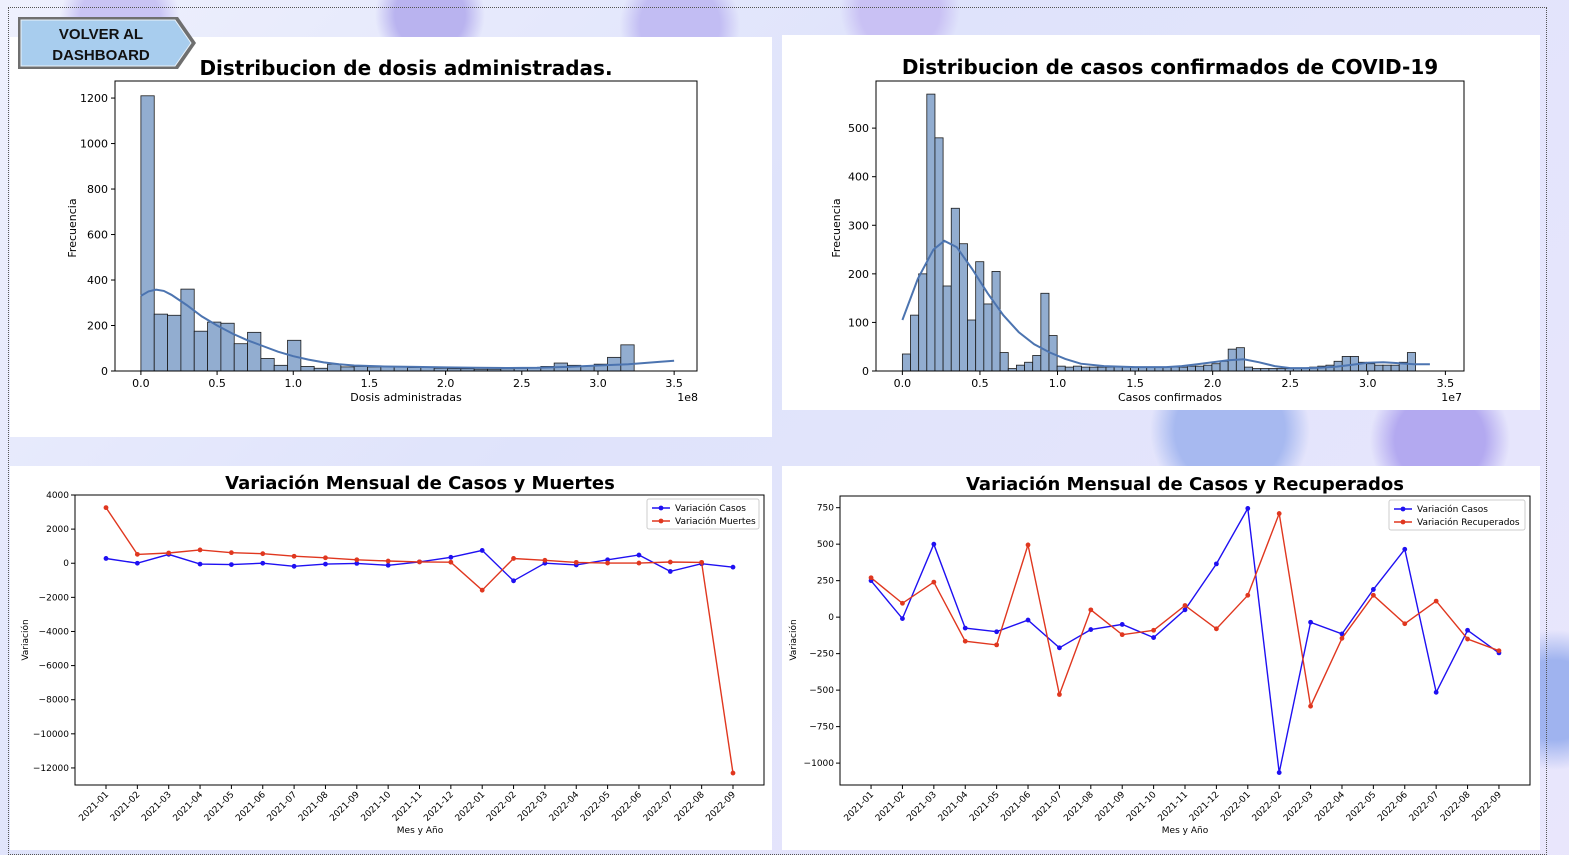 This screenshot has width=1569, height=855. Describe the element at coordinates (407, 329) in the screenshot. I see `kde-line` at that location.